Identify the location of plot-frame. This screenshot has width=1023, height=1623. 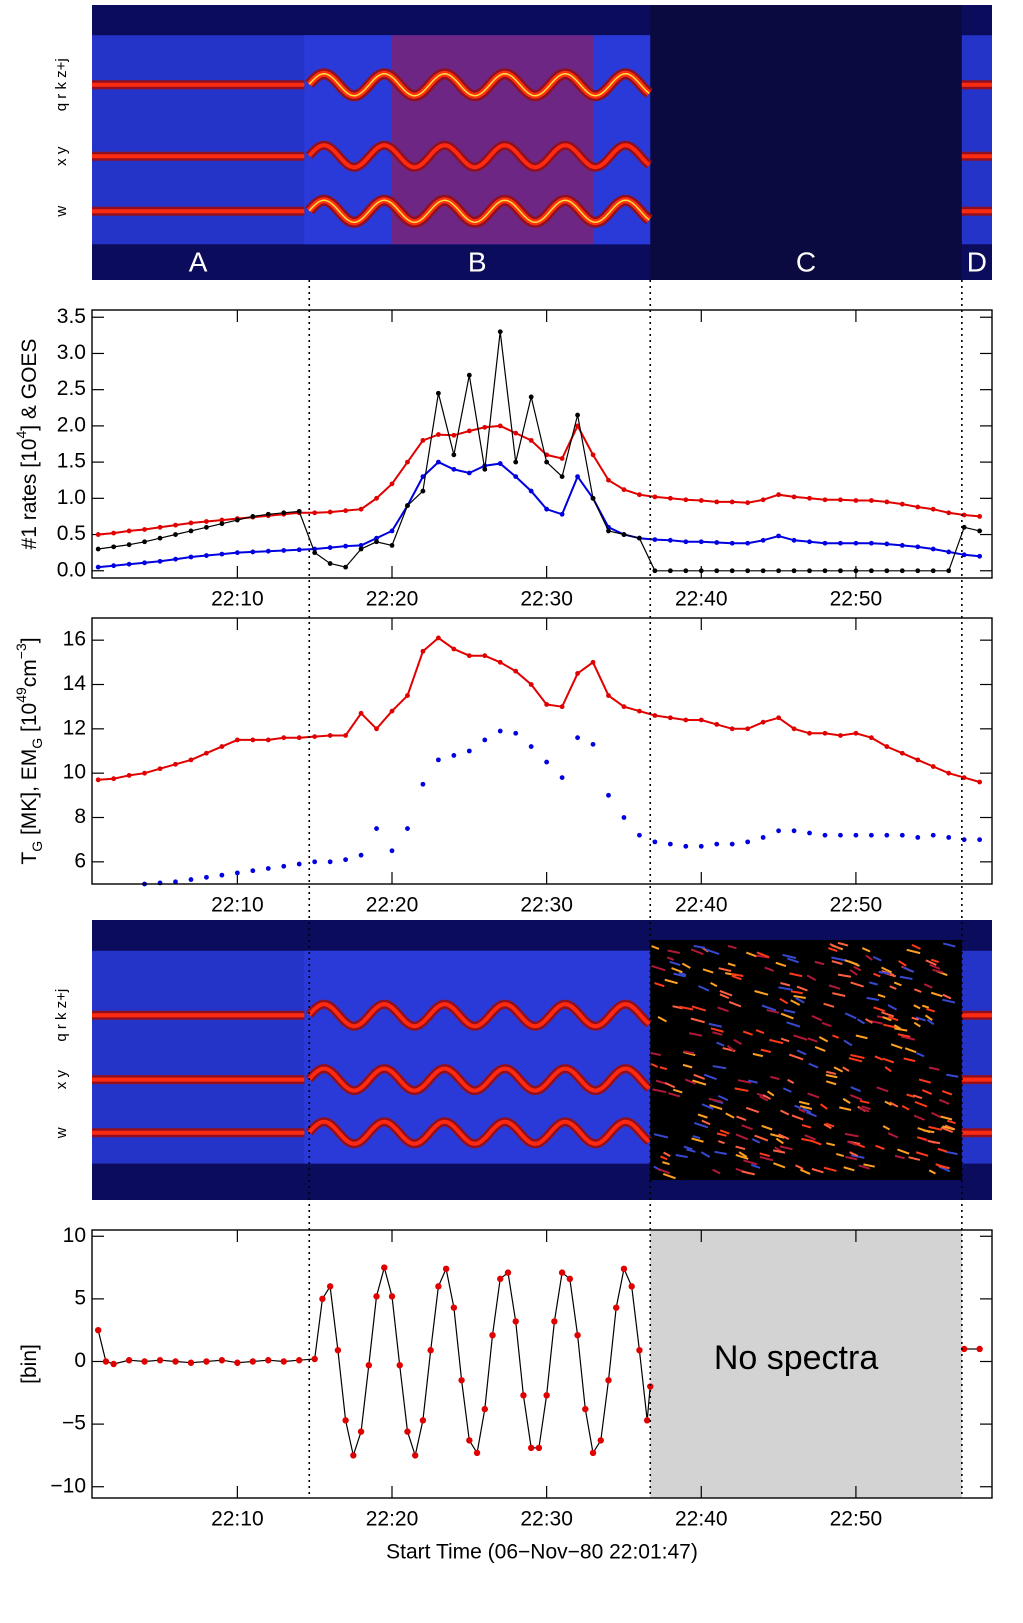
(542, 751).